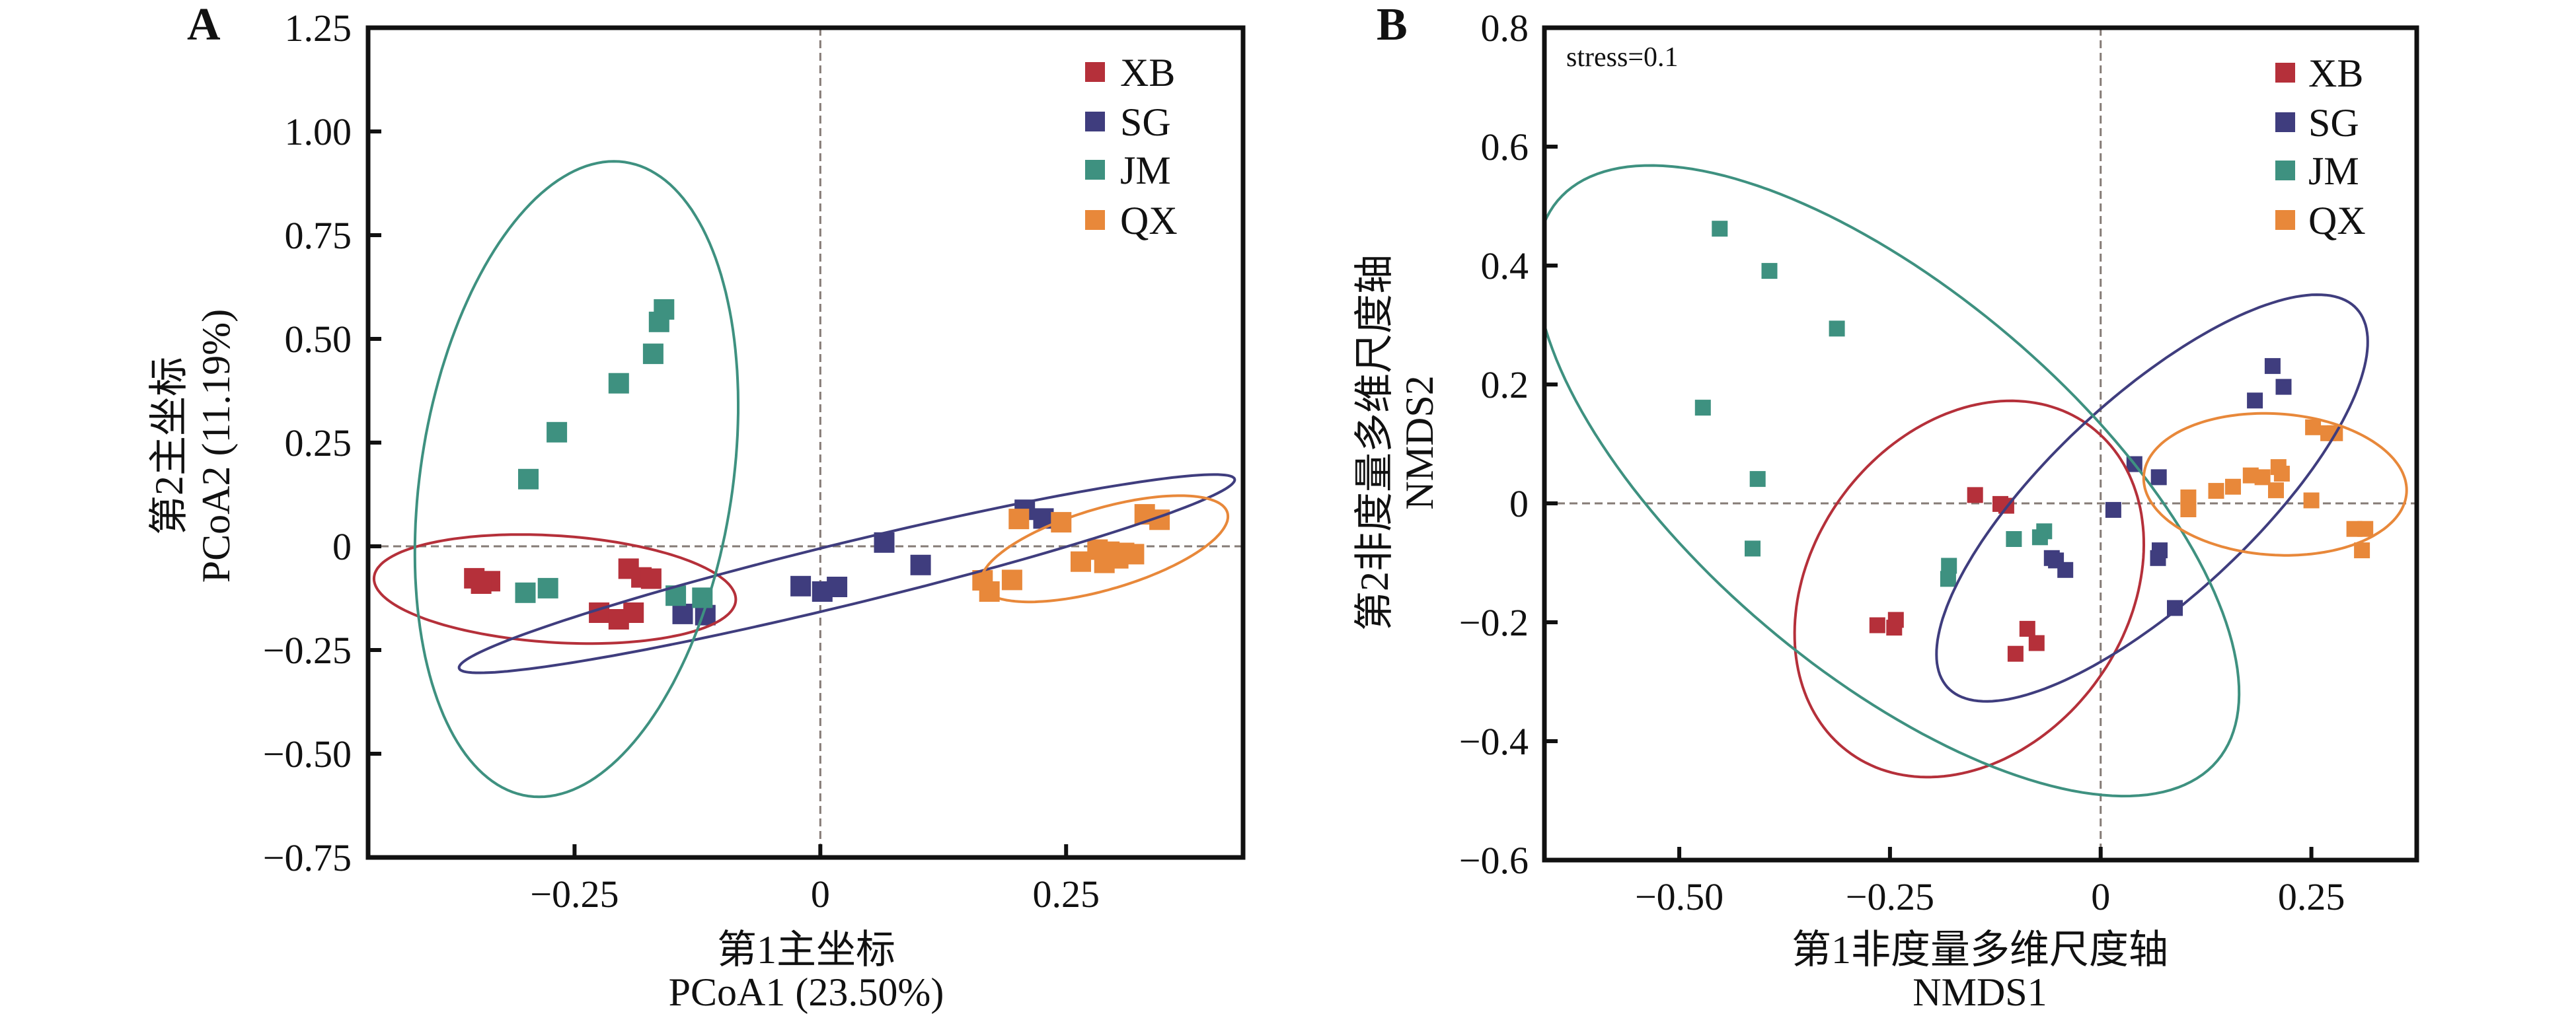 The image size is (2576, 1014). I want to click on y-tick-label: −0.6, so click(1494, 861).